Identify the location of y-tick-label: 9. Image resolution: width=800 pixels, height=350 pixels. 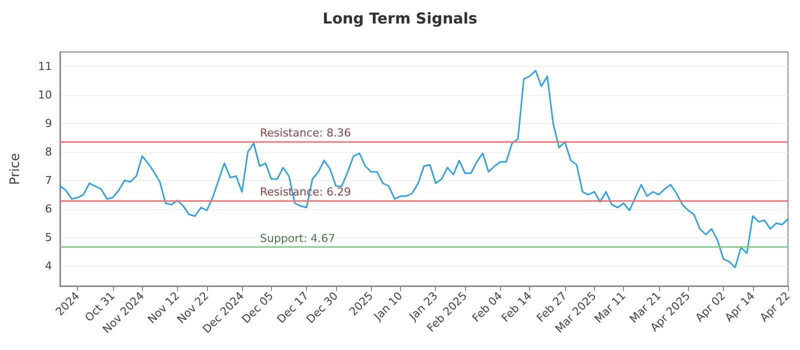
(48, 123).